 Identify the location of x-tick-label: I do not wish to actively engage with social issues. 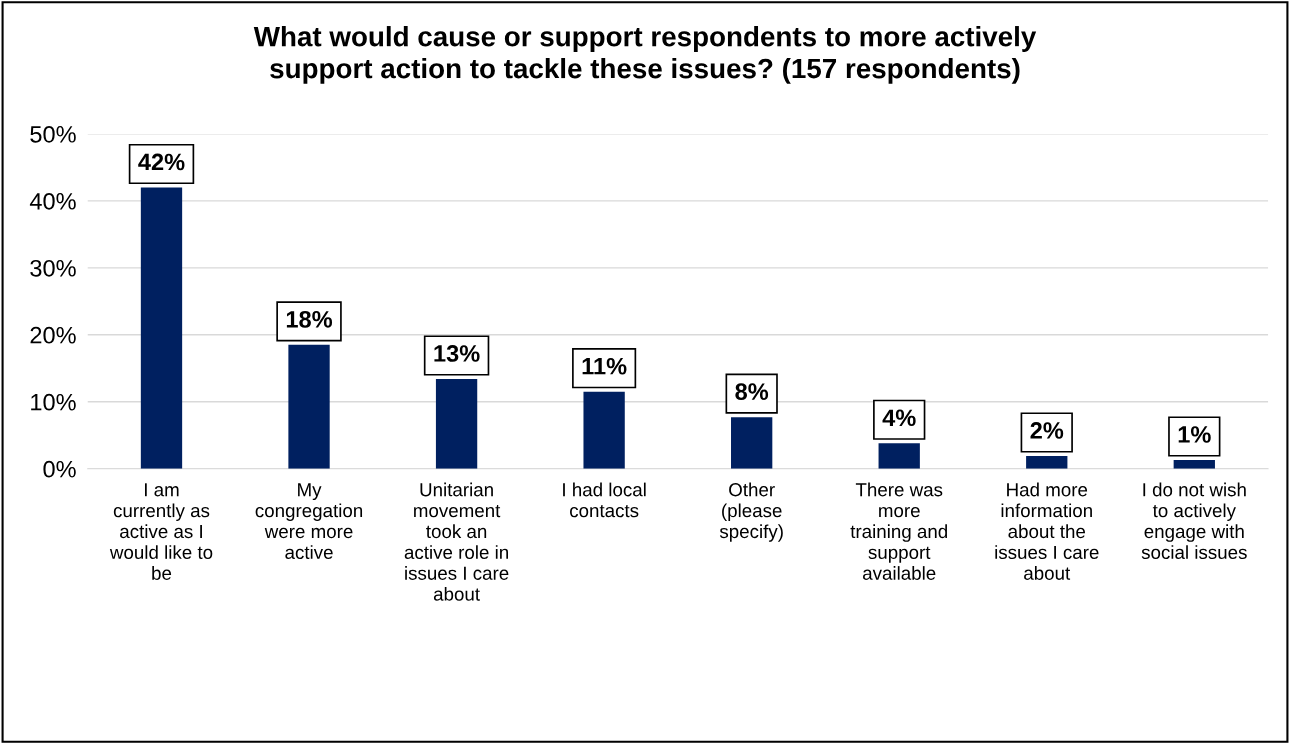
(1194, 521).